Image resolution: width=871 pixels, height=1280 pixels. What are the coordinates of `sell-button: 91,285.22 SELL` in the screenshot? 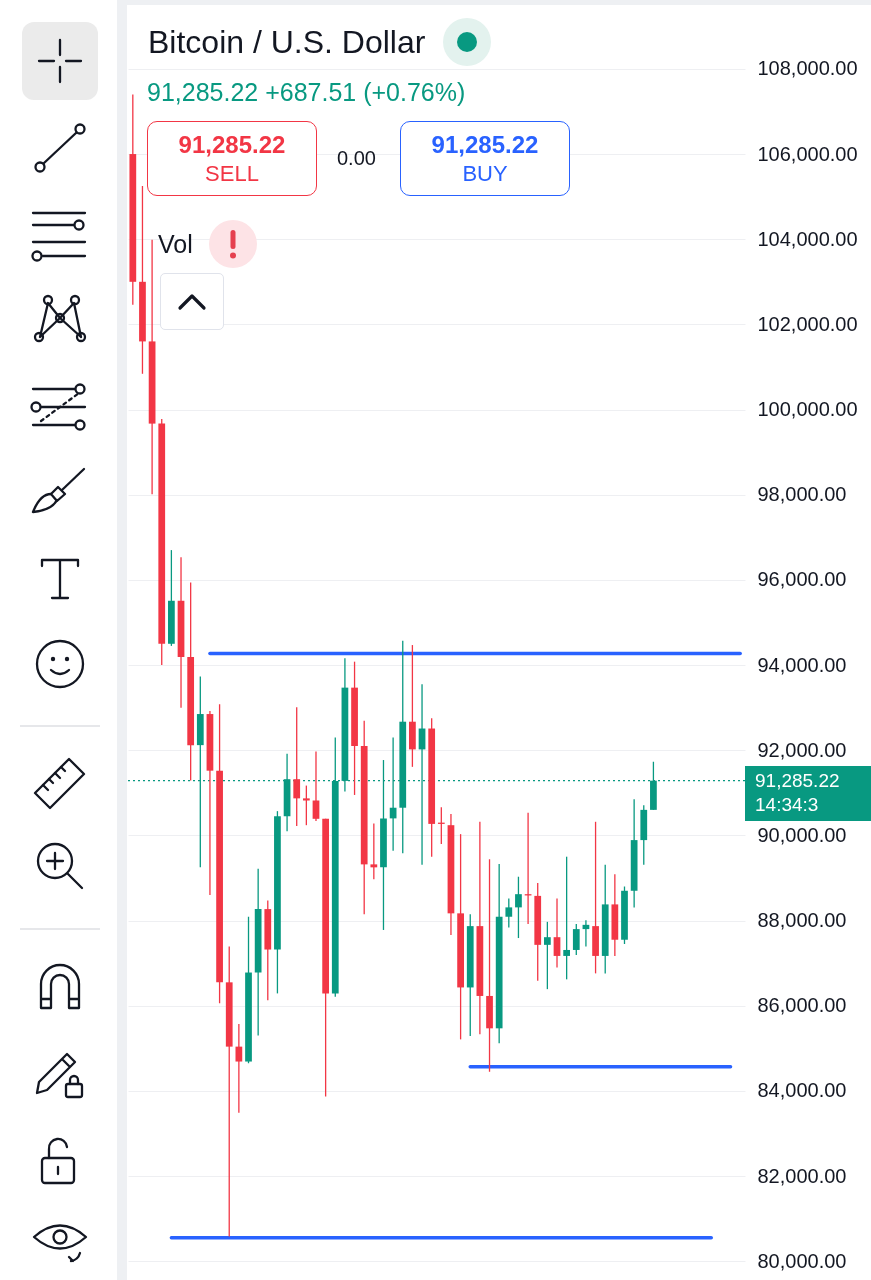 It's located at (232, 158).